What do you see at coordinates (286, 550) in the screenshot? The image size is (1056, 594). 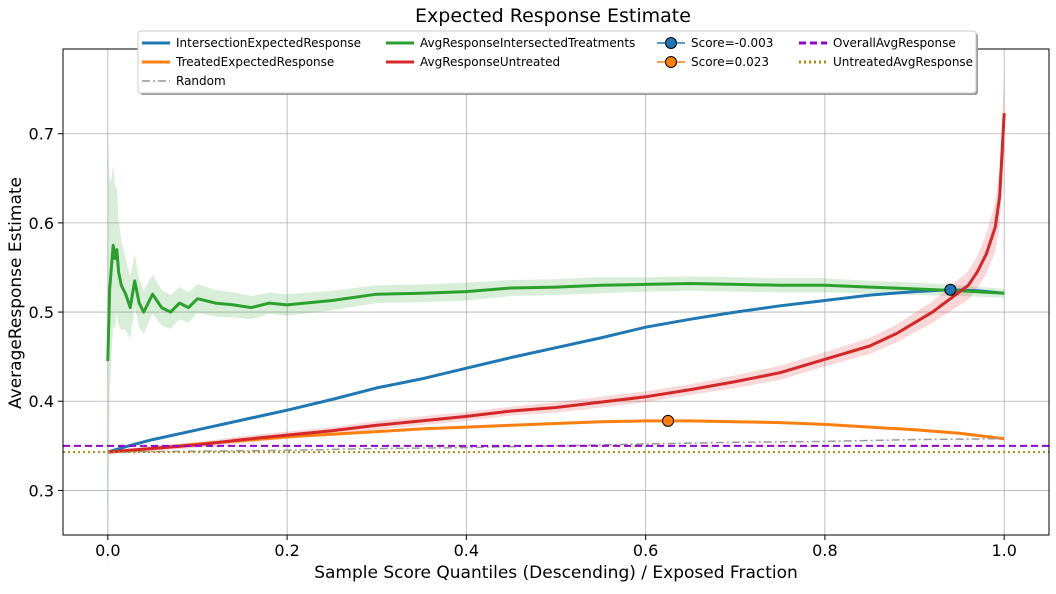 I see `x-tick-label-1: 0.2` at bounding box center [286, 550].